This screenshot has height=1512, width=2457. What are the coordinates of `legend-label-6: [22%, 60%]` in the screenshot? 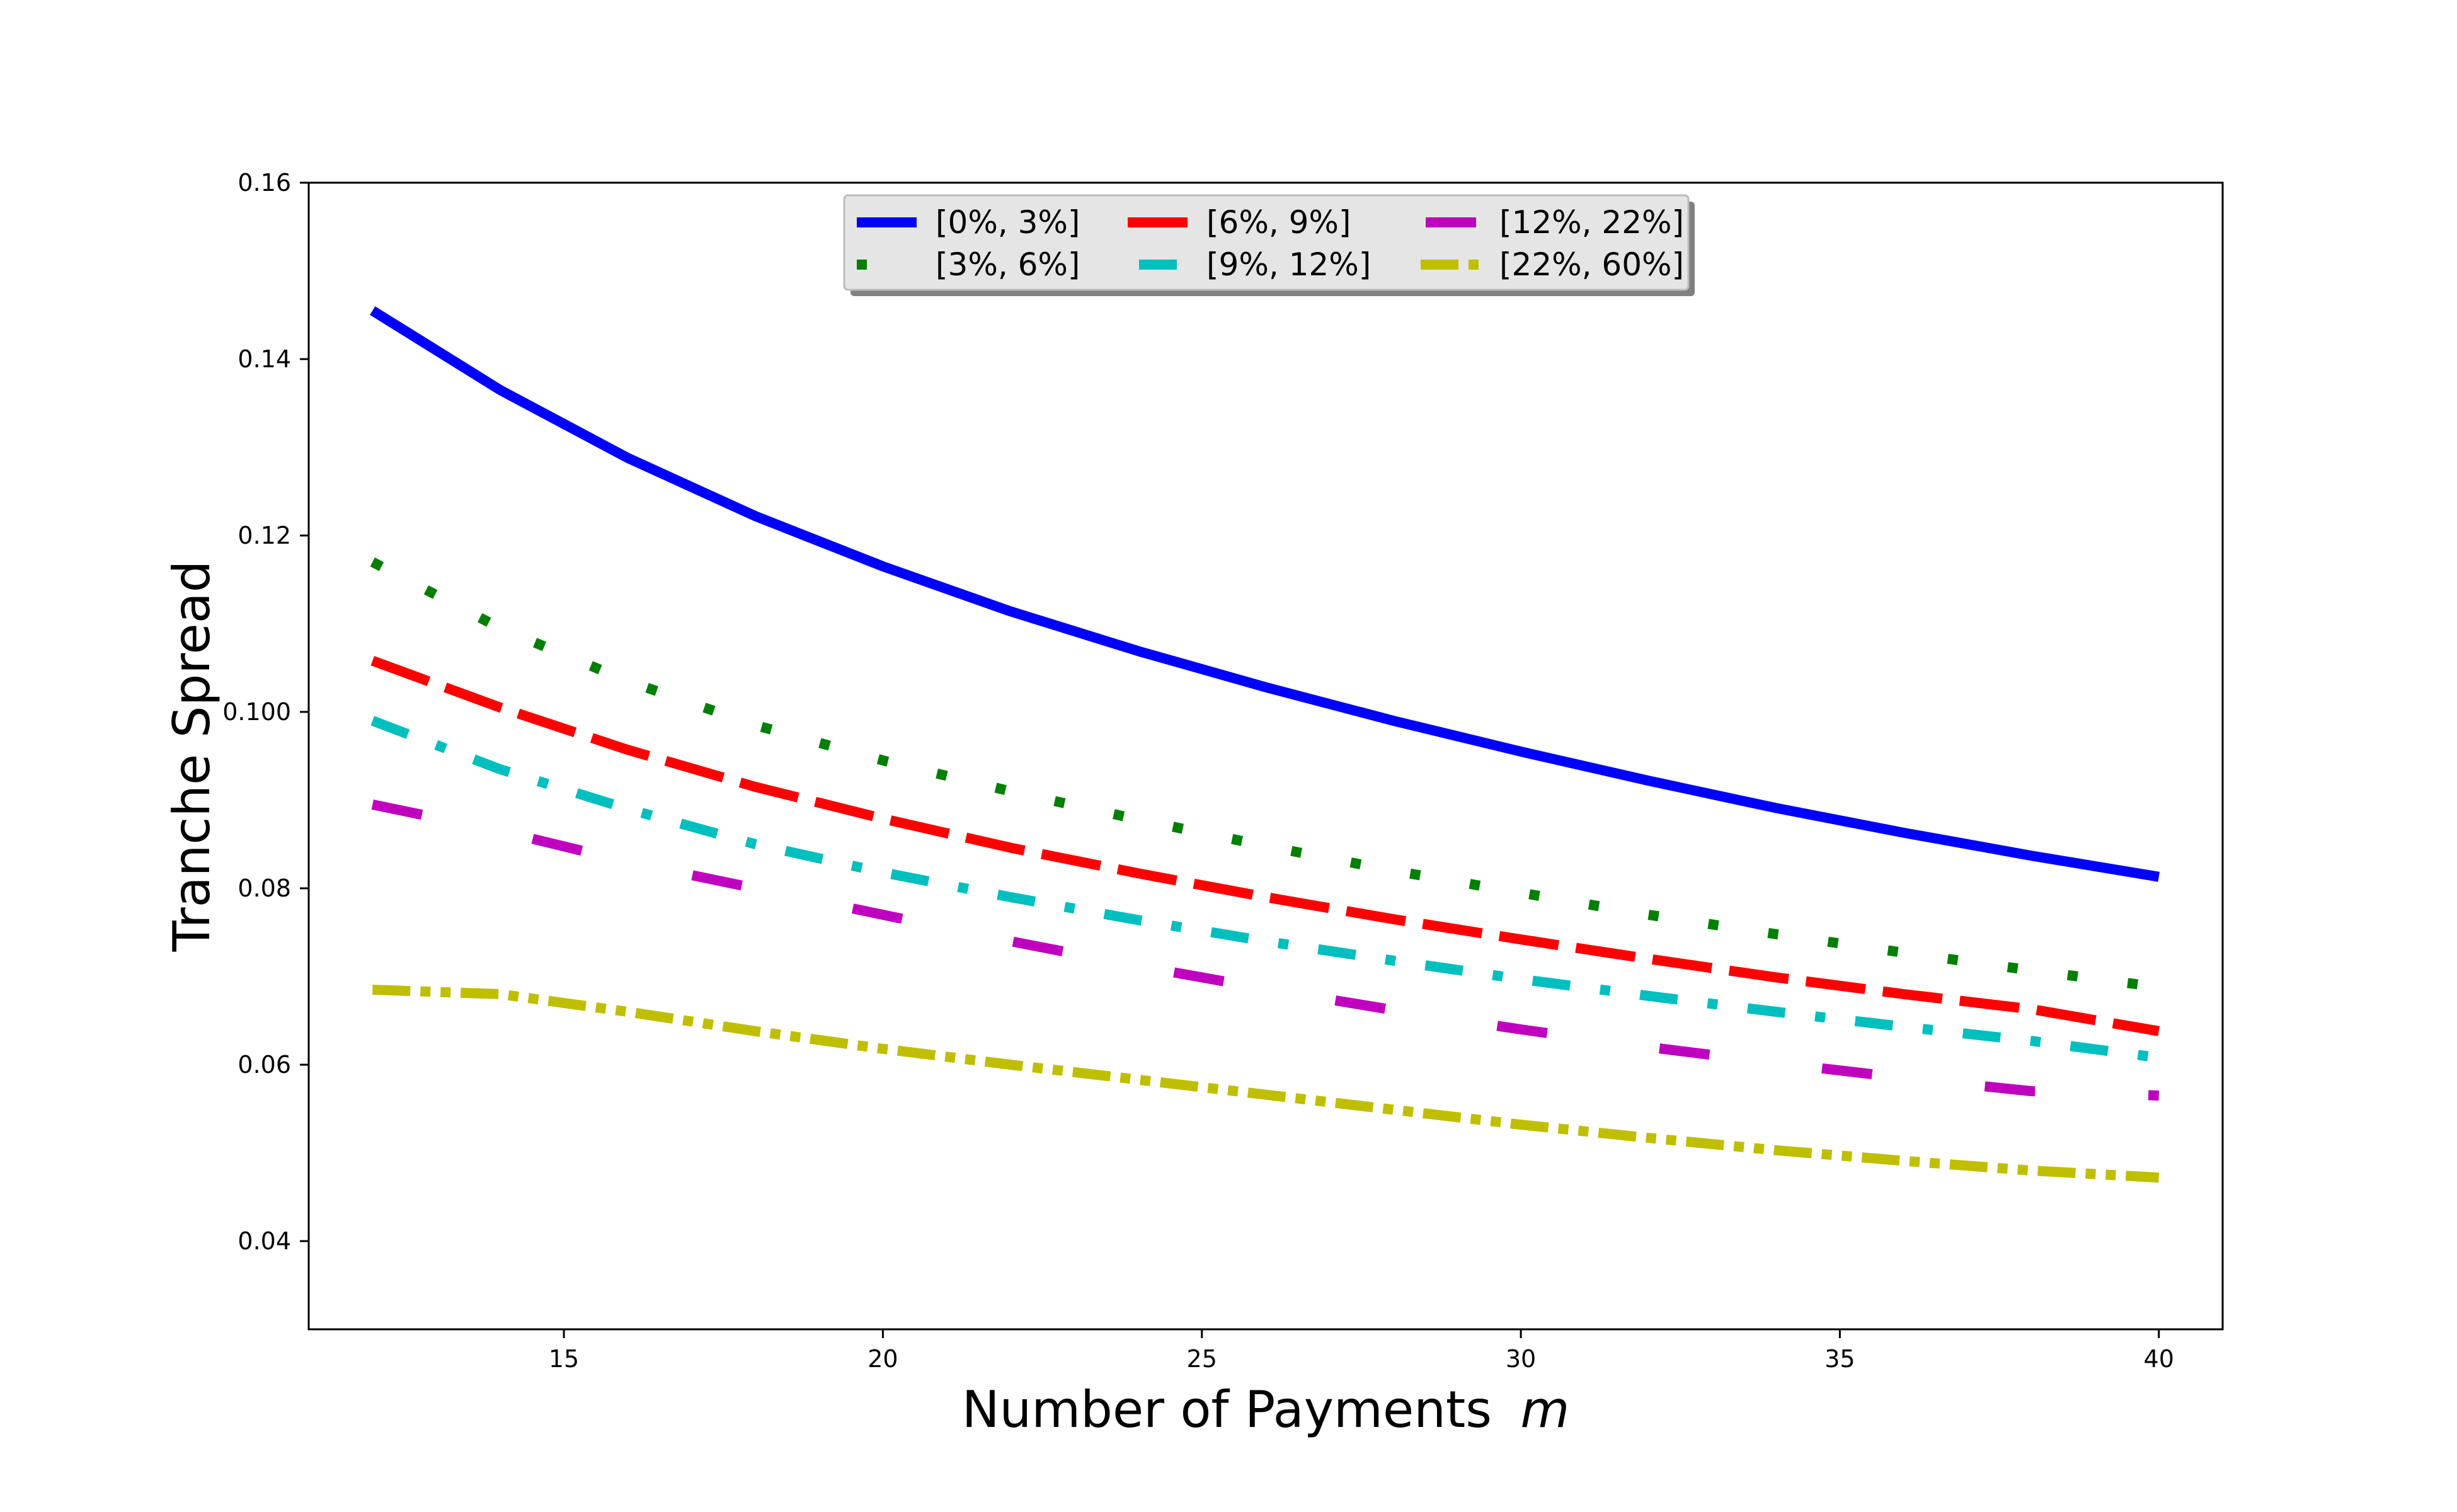 It's located at (1591, 264).